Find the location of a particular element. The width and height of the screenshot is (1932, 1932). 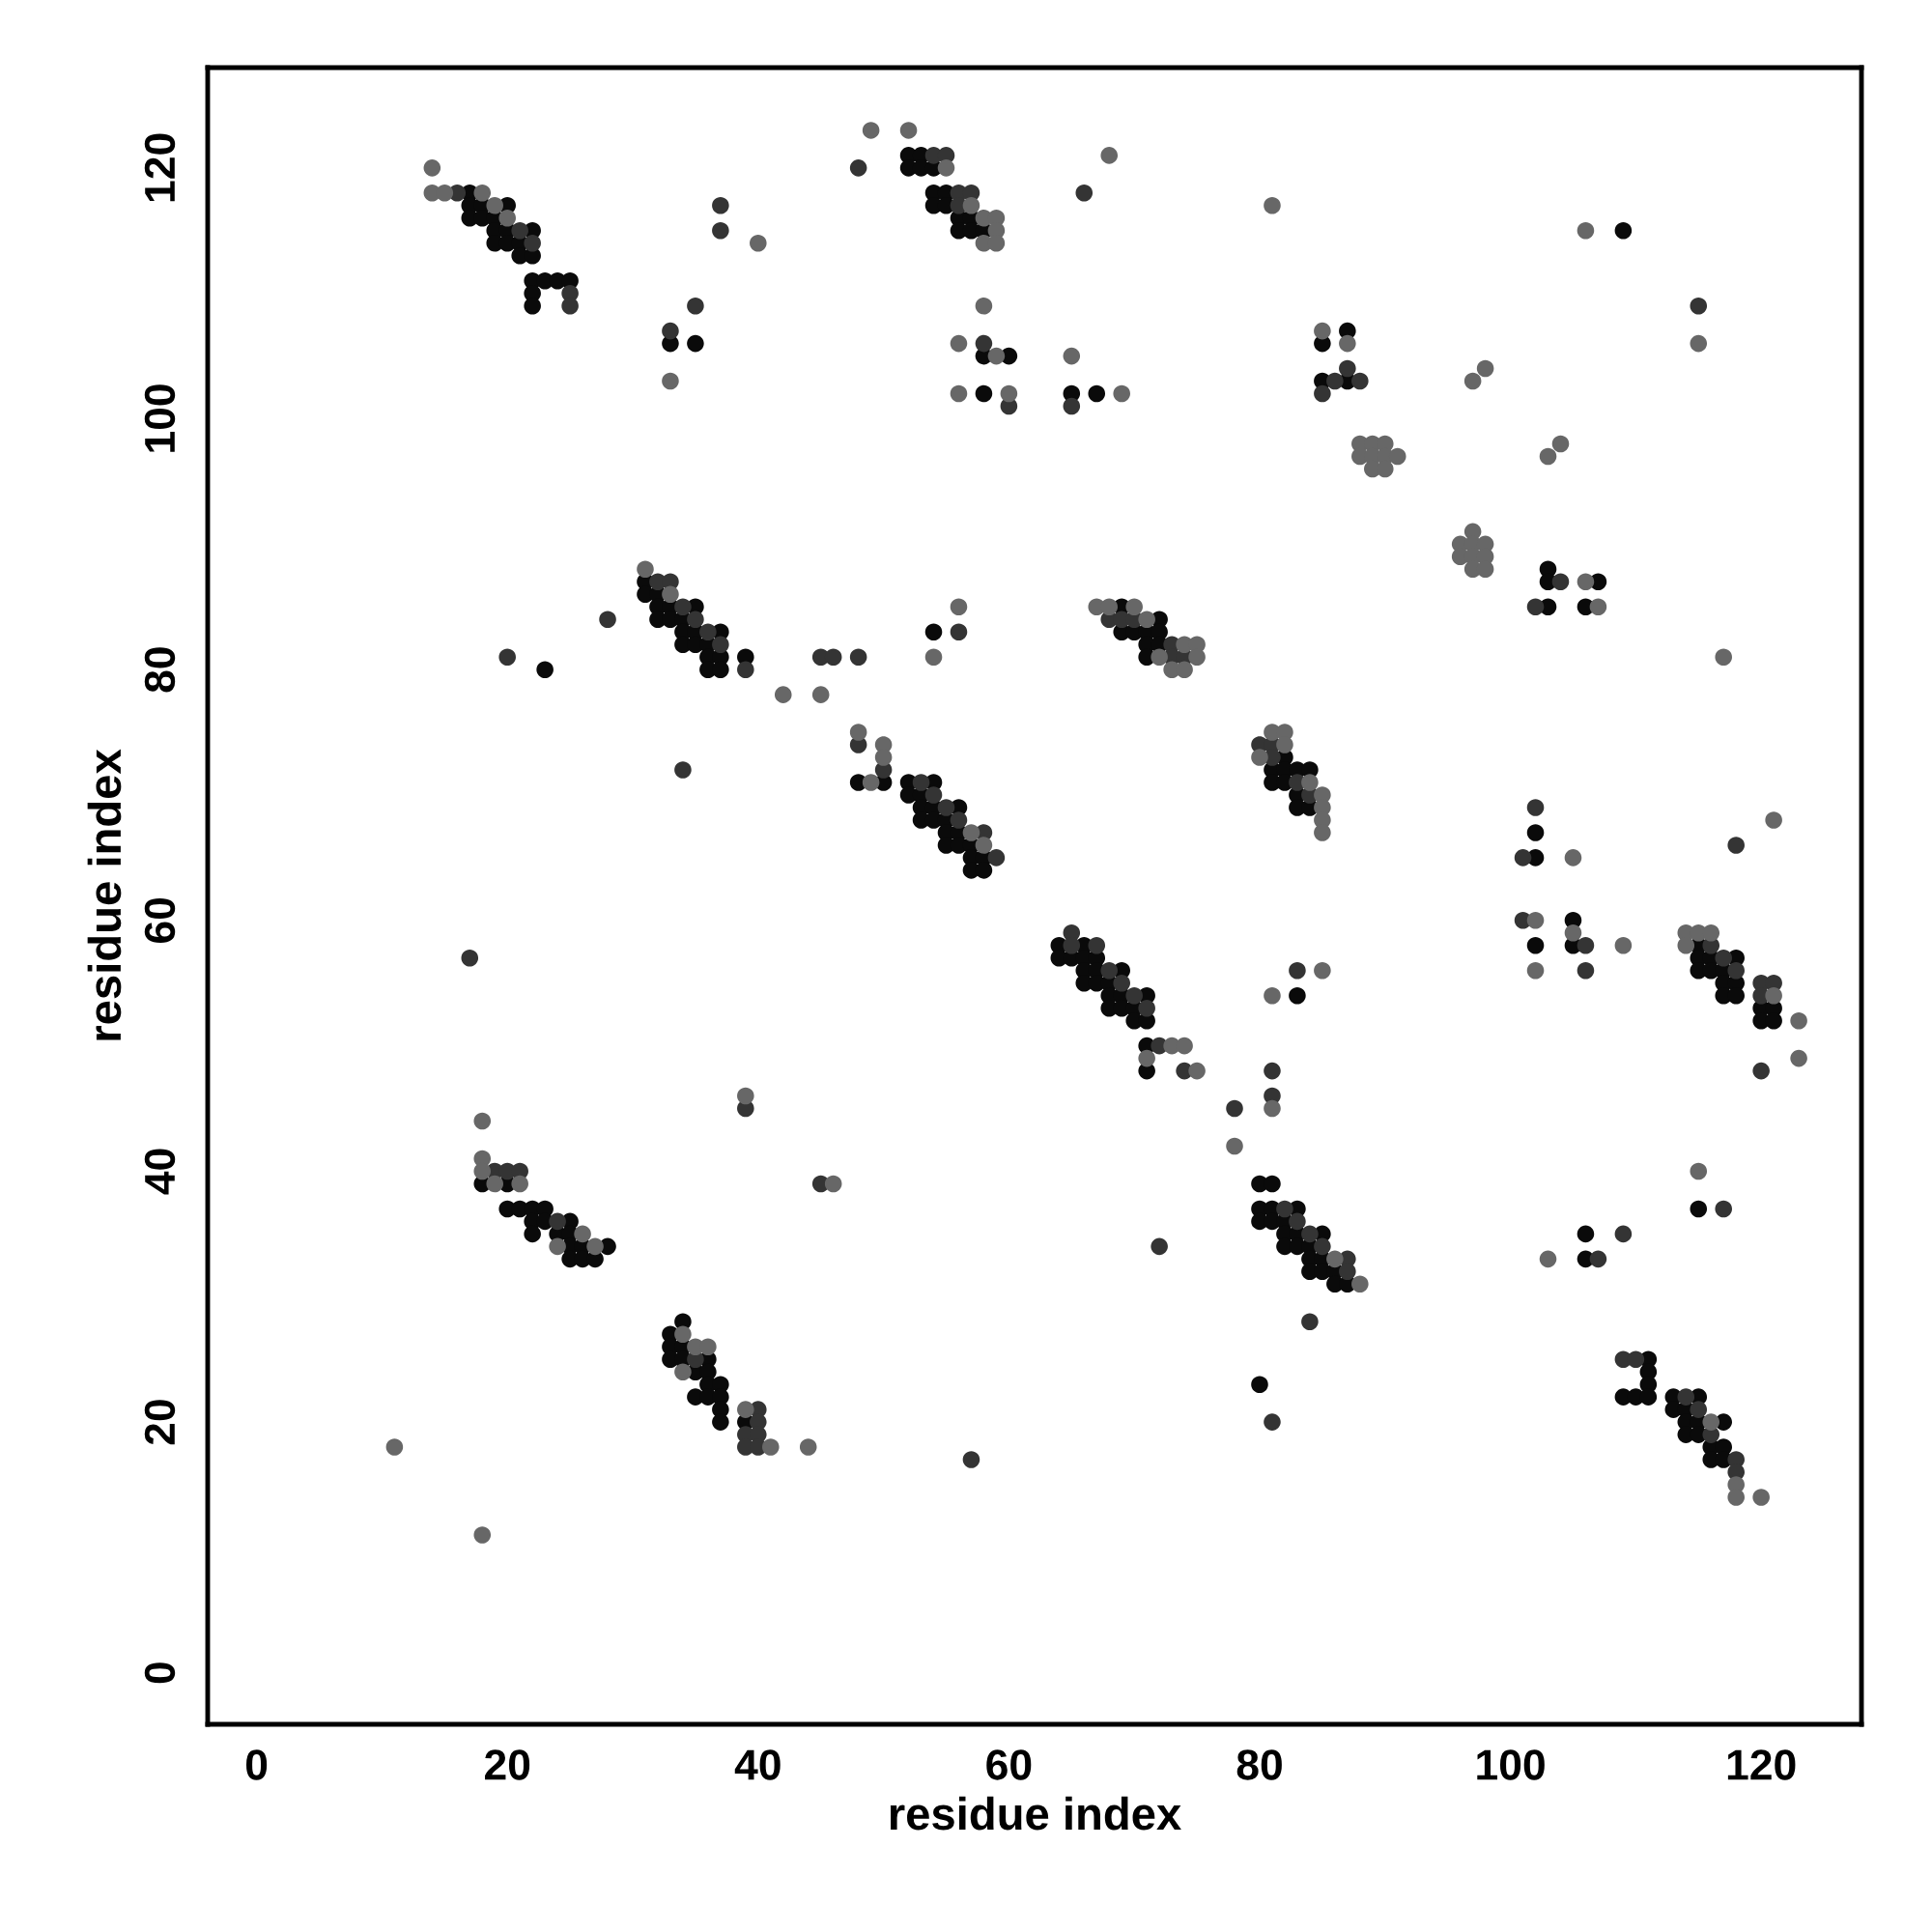

y-axis-title: residue index is located at coordinates (104, 894).